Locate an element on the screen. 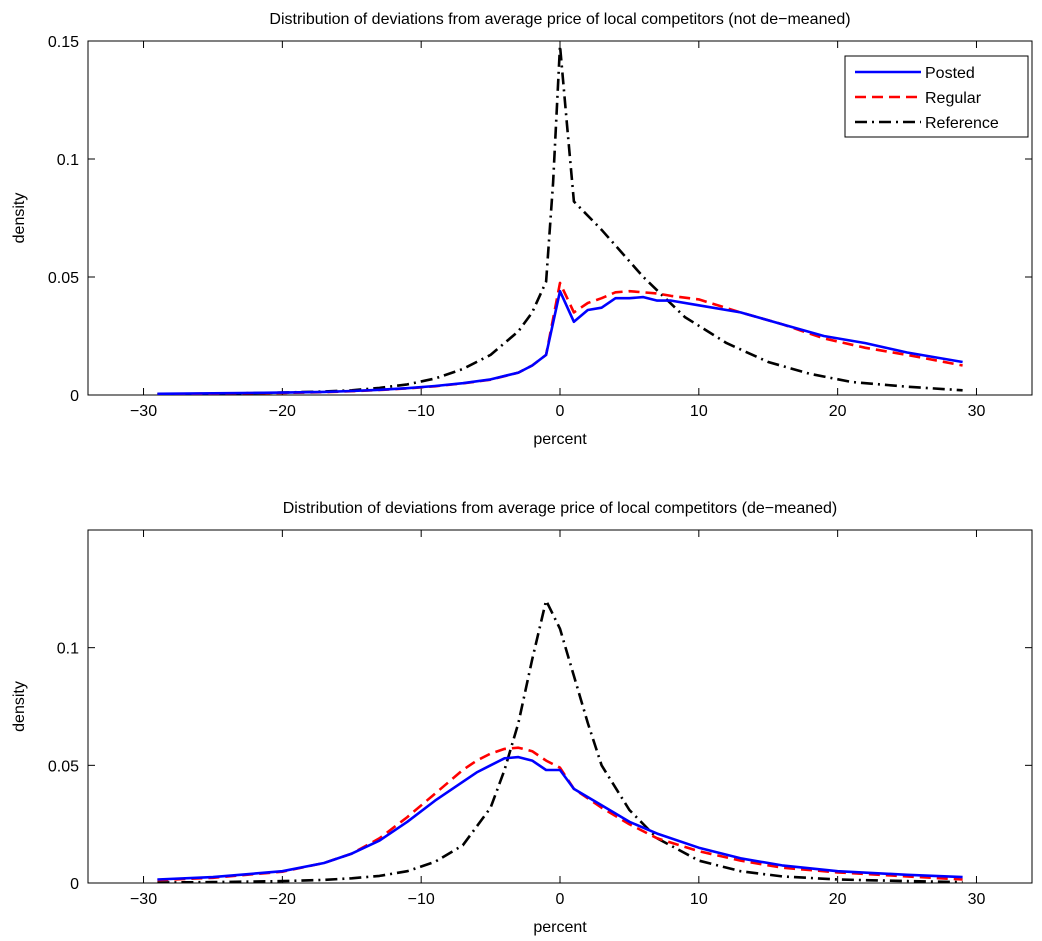 This screenshot has width=1042, height=941. legend-label-reference: Reference is located at coordinates (962, 123).